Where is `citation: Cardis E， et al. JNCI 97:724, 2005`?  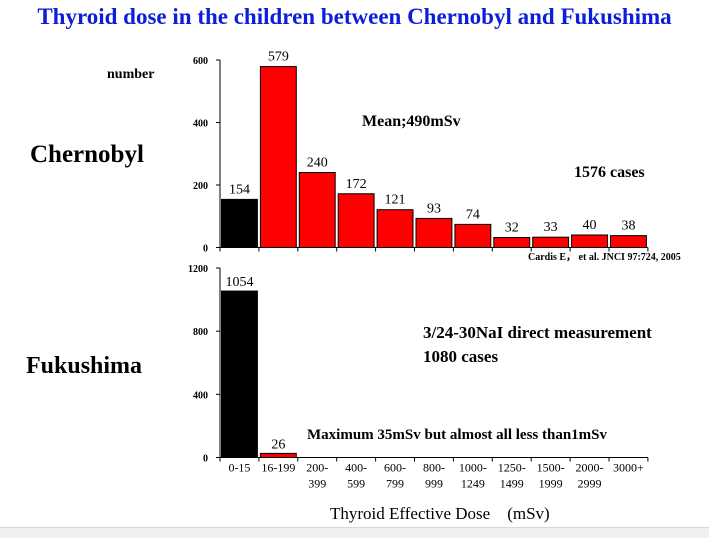 citation: Cardis E， et al. JNCI 97:724, 2005 is located at coordinates (604, 257).